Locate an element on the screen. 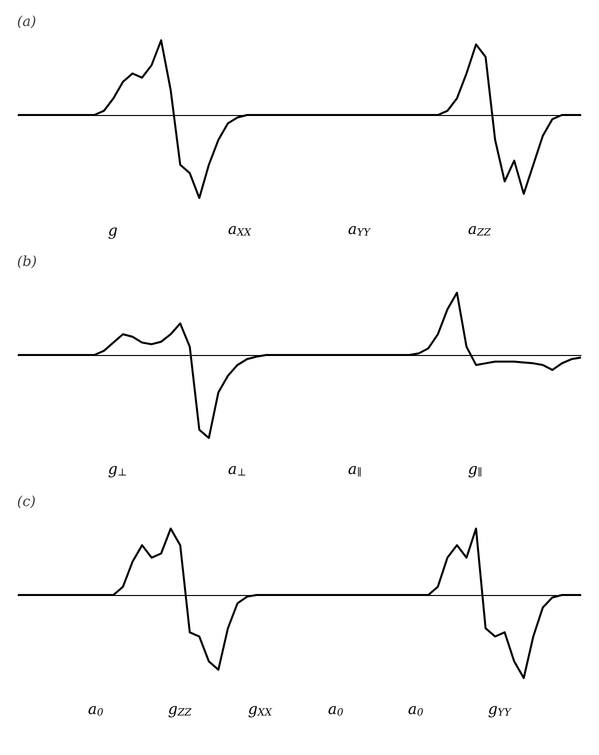 This screenshot has width=599, height=755. text: a∥ is located at coordinates (355, 469).